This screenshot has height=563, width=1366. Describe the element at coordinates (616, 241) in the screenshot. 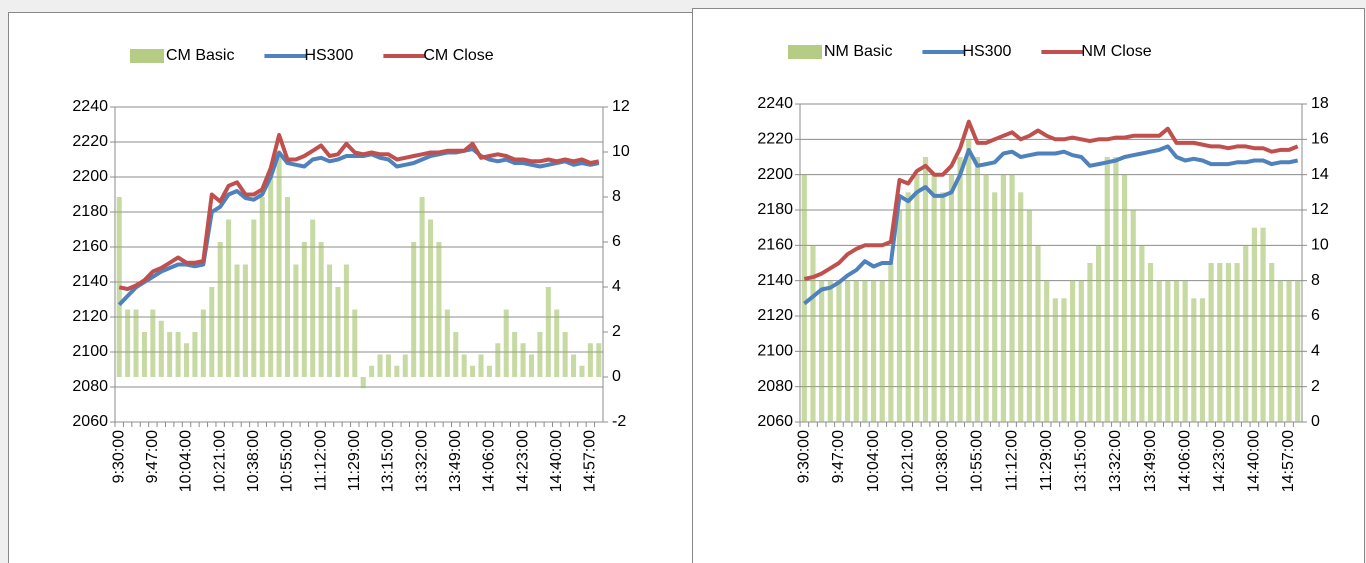

I see `y2-tick-label: 6` at that location.